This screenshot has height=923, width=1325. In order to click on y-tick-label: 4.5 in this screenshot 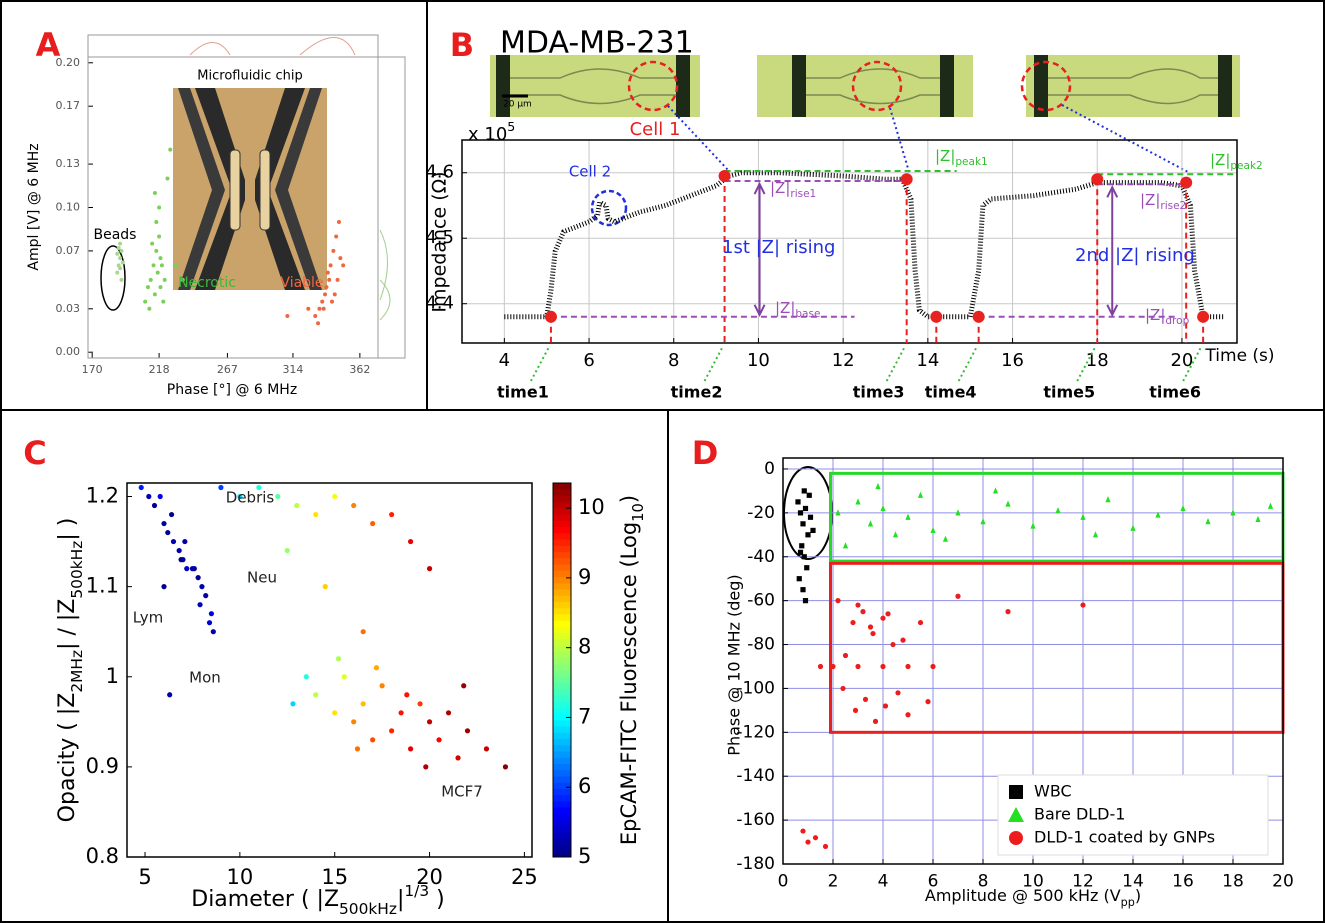, I will do `click(439, 237)`.